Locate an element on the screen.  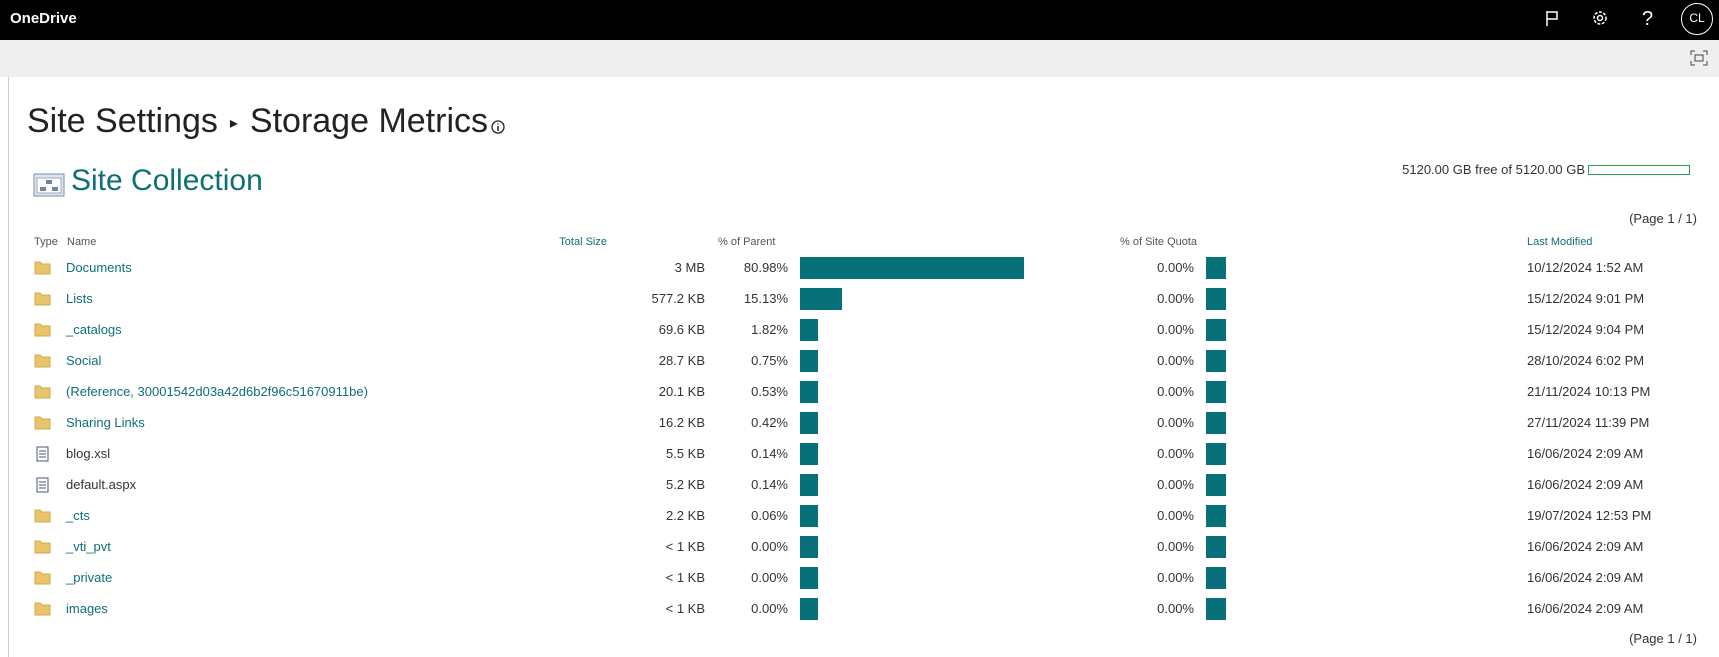
item-name: Lists is located at coordinates (79, 298).